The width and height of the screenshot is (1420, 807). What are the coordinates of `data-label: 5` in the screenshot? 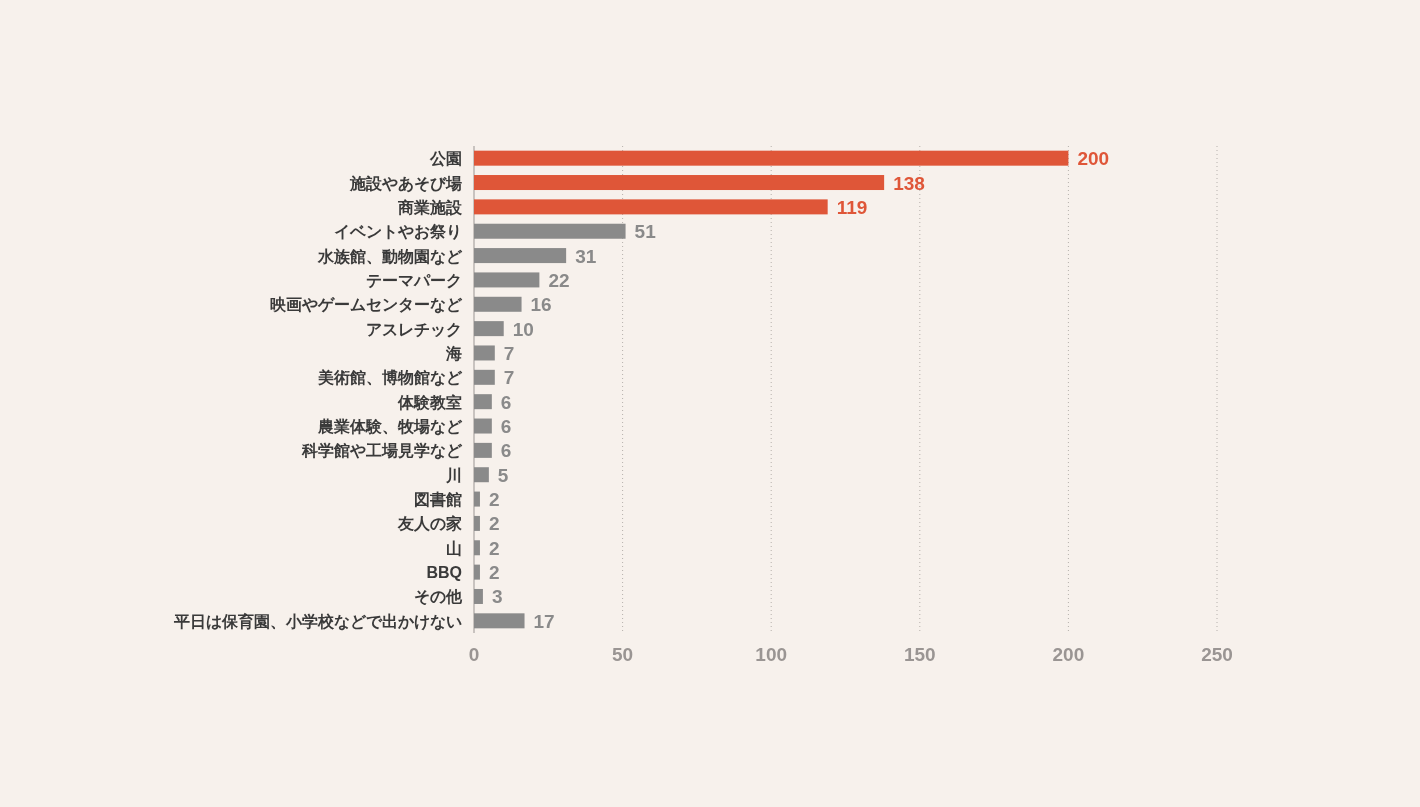 It's located at (503, 475).